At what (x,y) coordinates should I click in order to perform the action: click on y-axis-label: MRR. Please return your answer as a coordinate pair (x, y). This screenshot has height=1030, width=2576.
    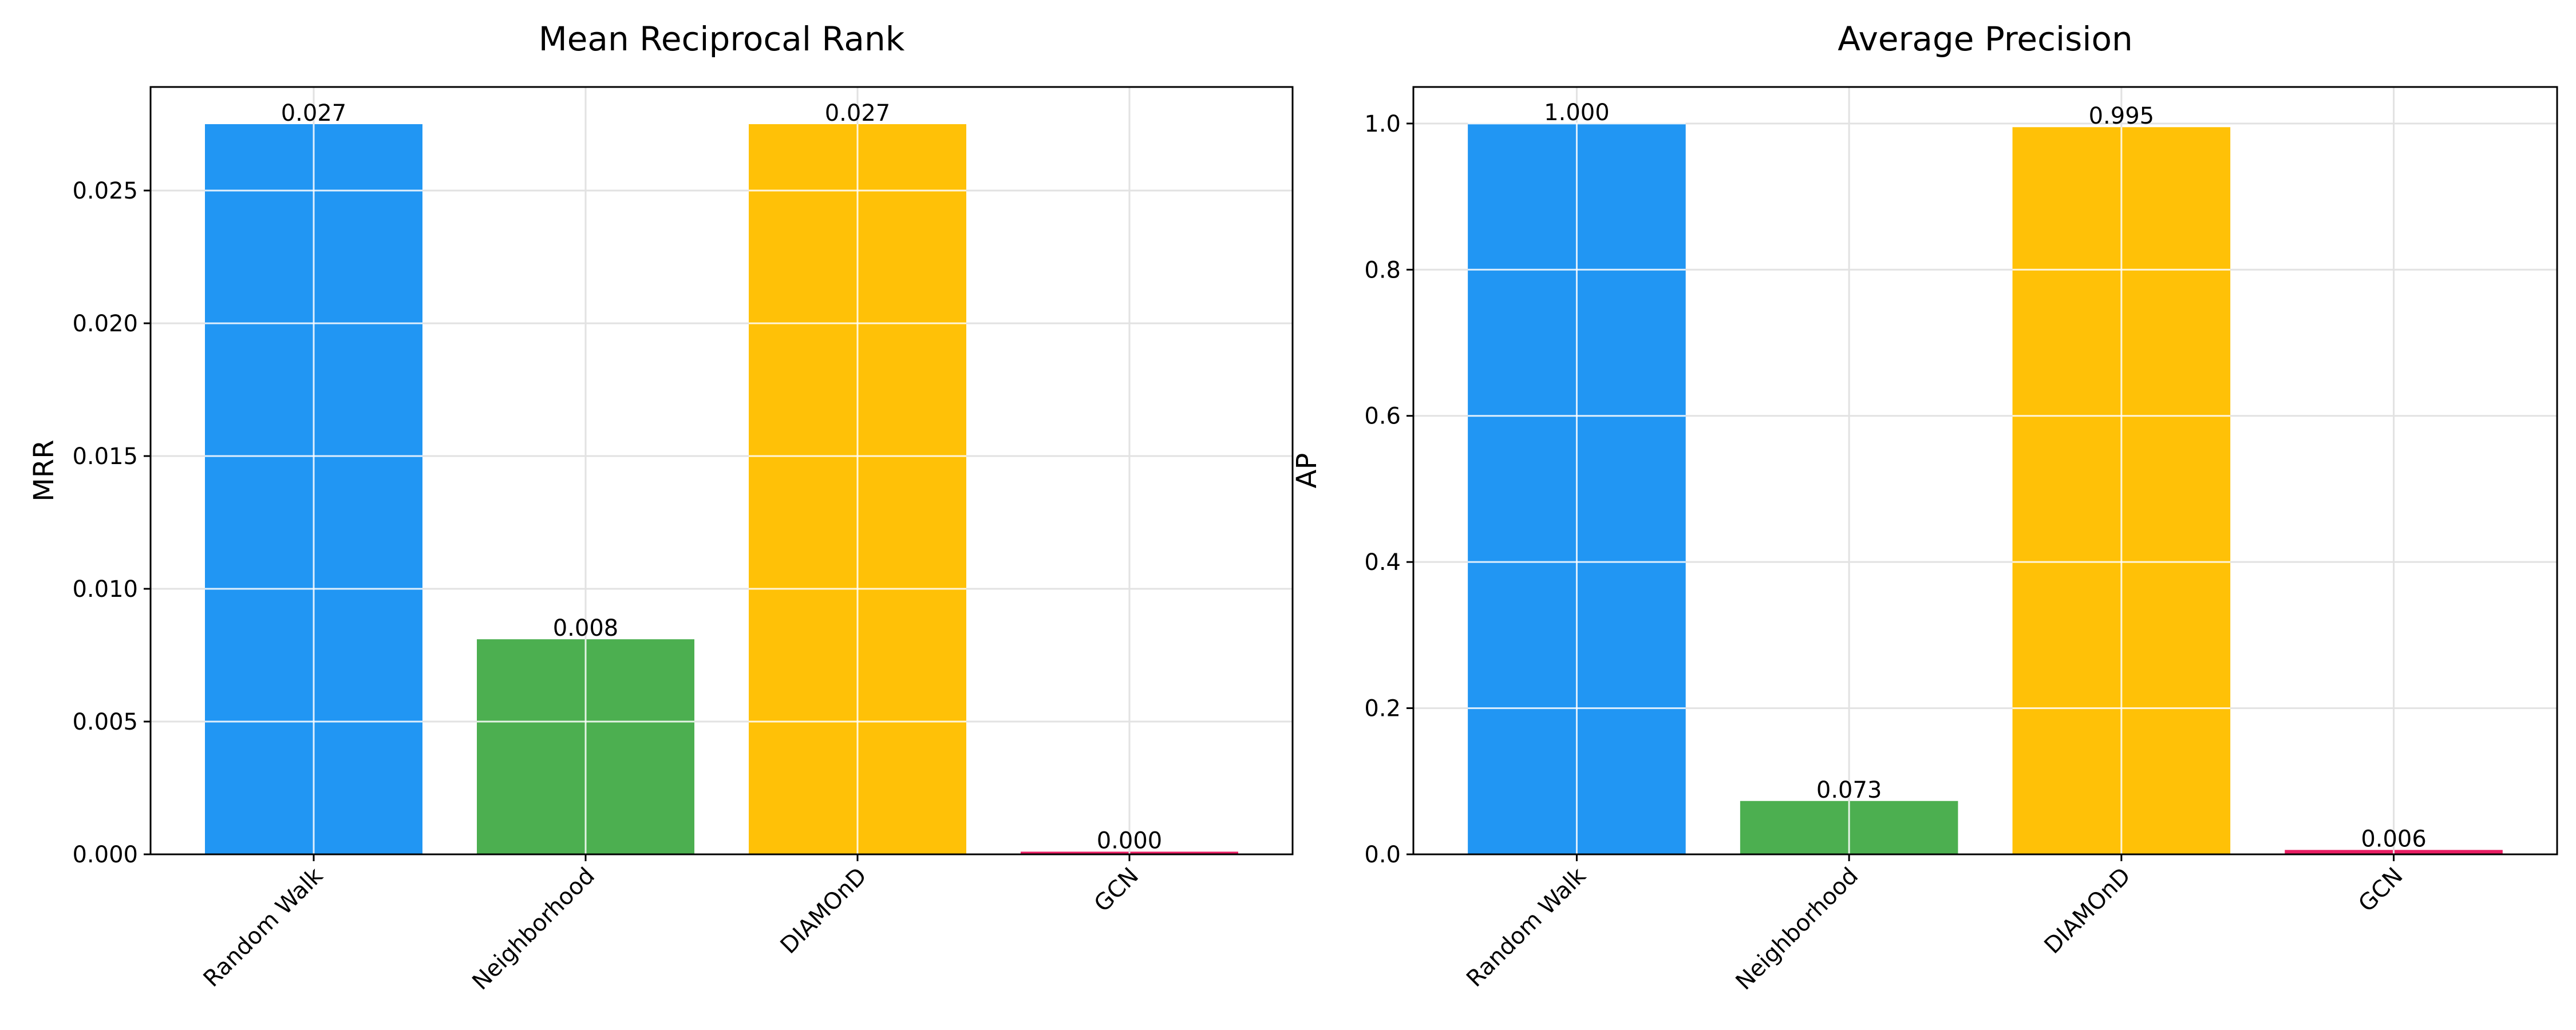
    Looking at the image, I should click on (44, 470).